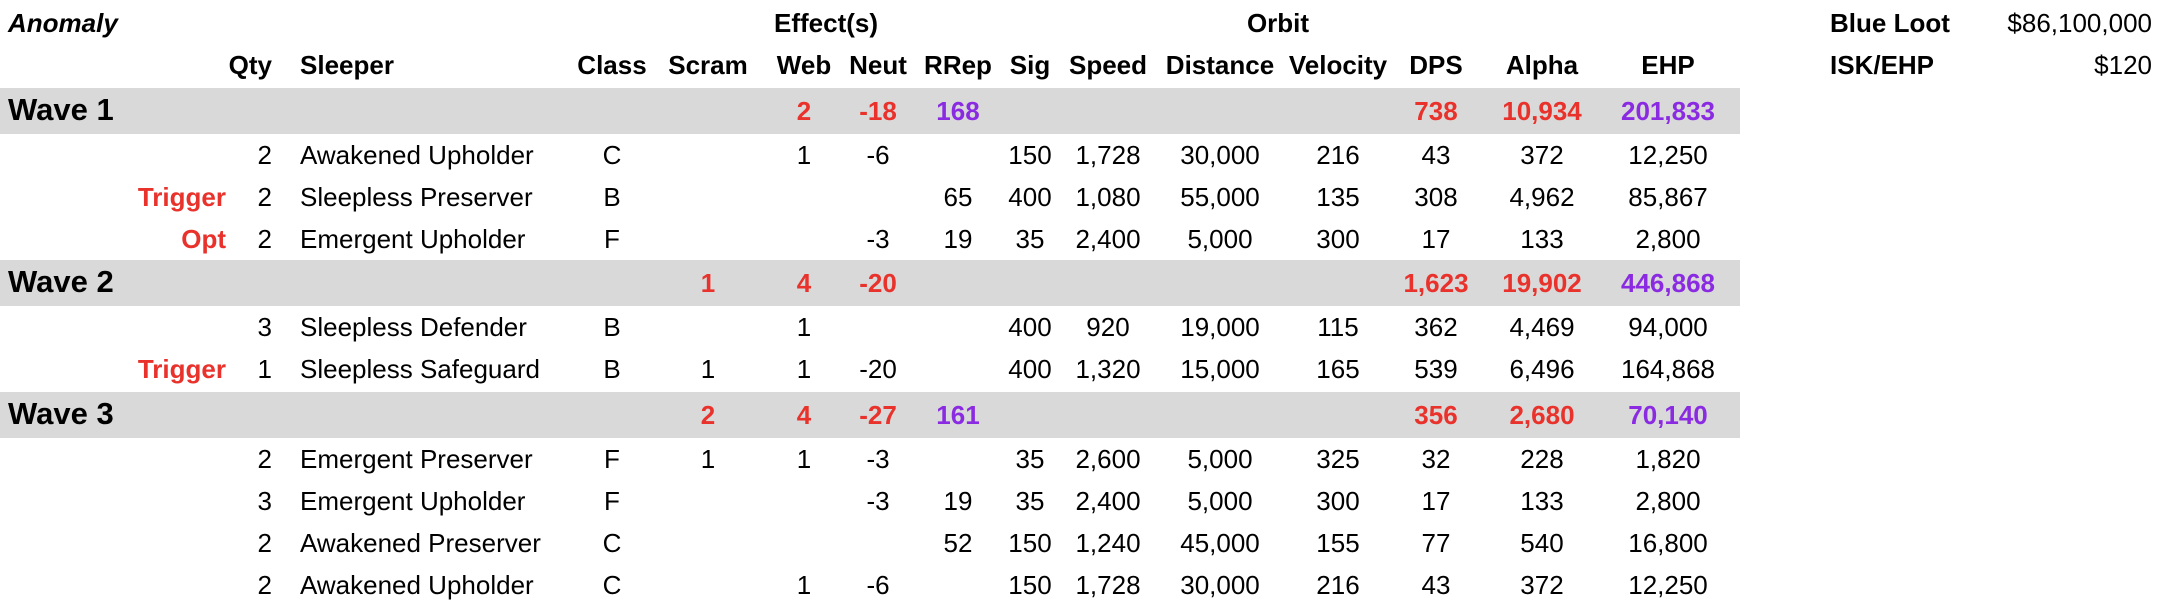 This screenshot has height=604, width=2160. Describe the element at coordinates (1108, 327) in the screenshot. I see `cell-speed: 920` at that location.